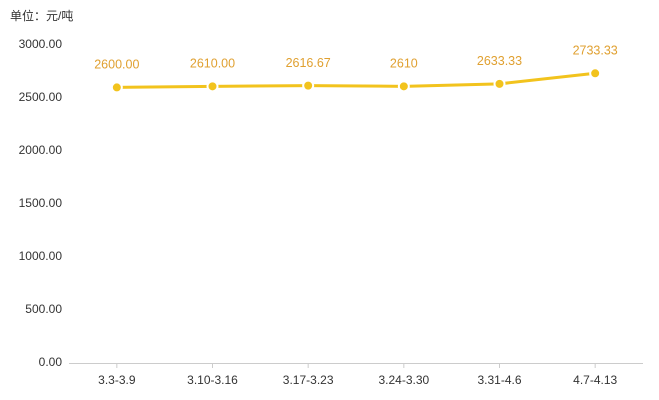 This screenshot has width=659, height=400. I want to click on x-tick-label: 4.7-4.13, so click(595, 380).